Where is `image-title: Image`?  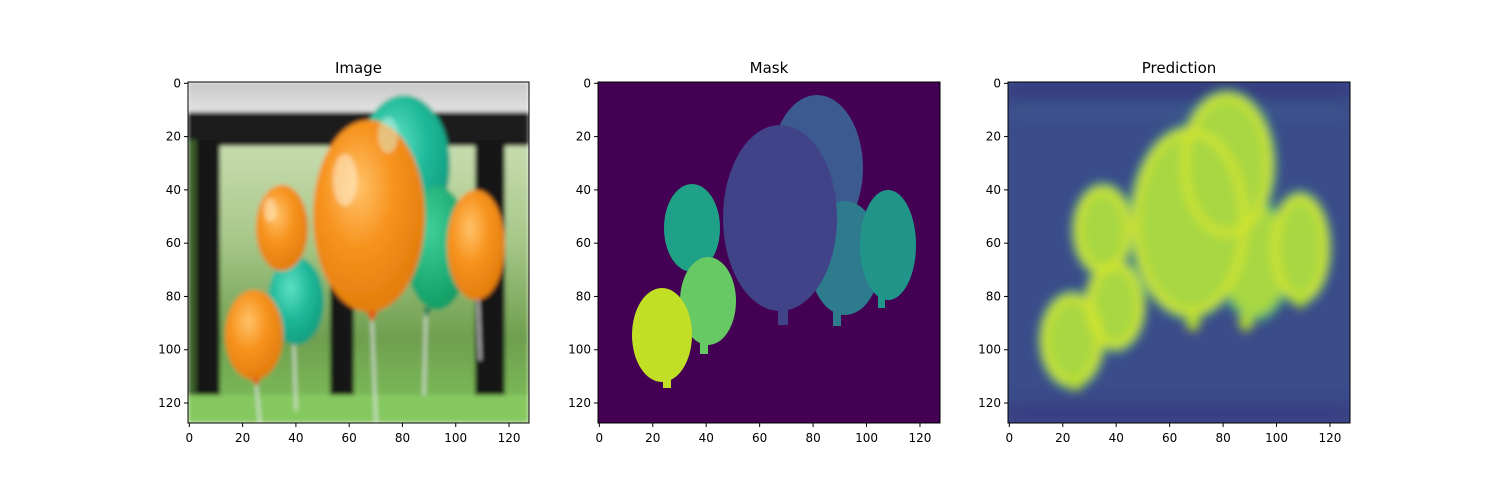 image-title: Image is located at coordinates (358, 68).